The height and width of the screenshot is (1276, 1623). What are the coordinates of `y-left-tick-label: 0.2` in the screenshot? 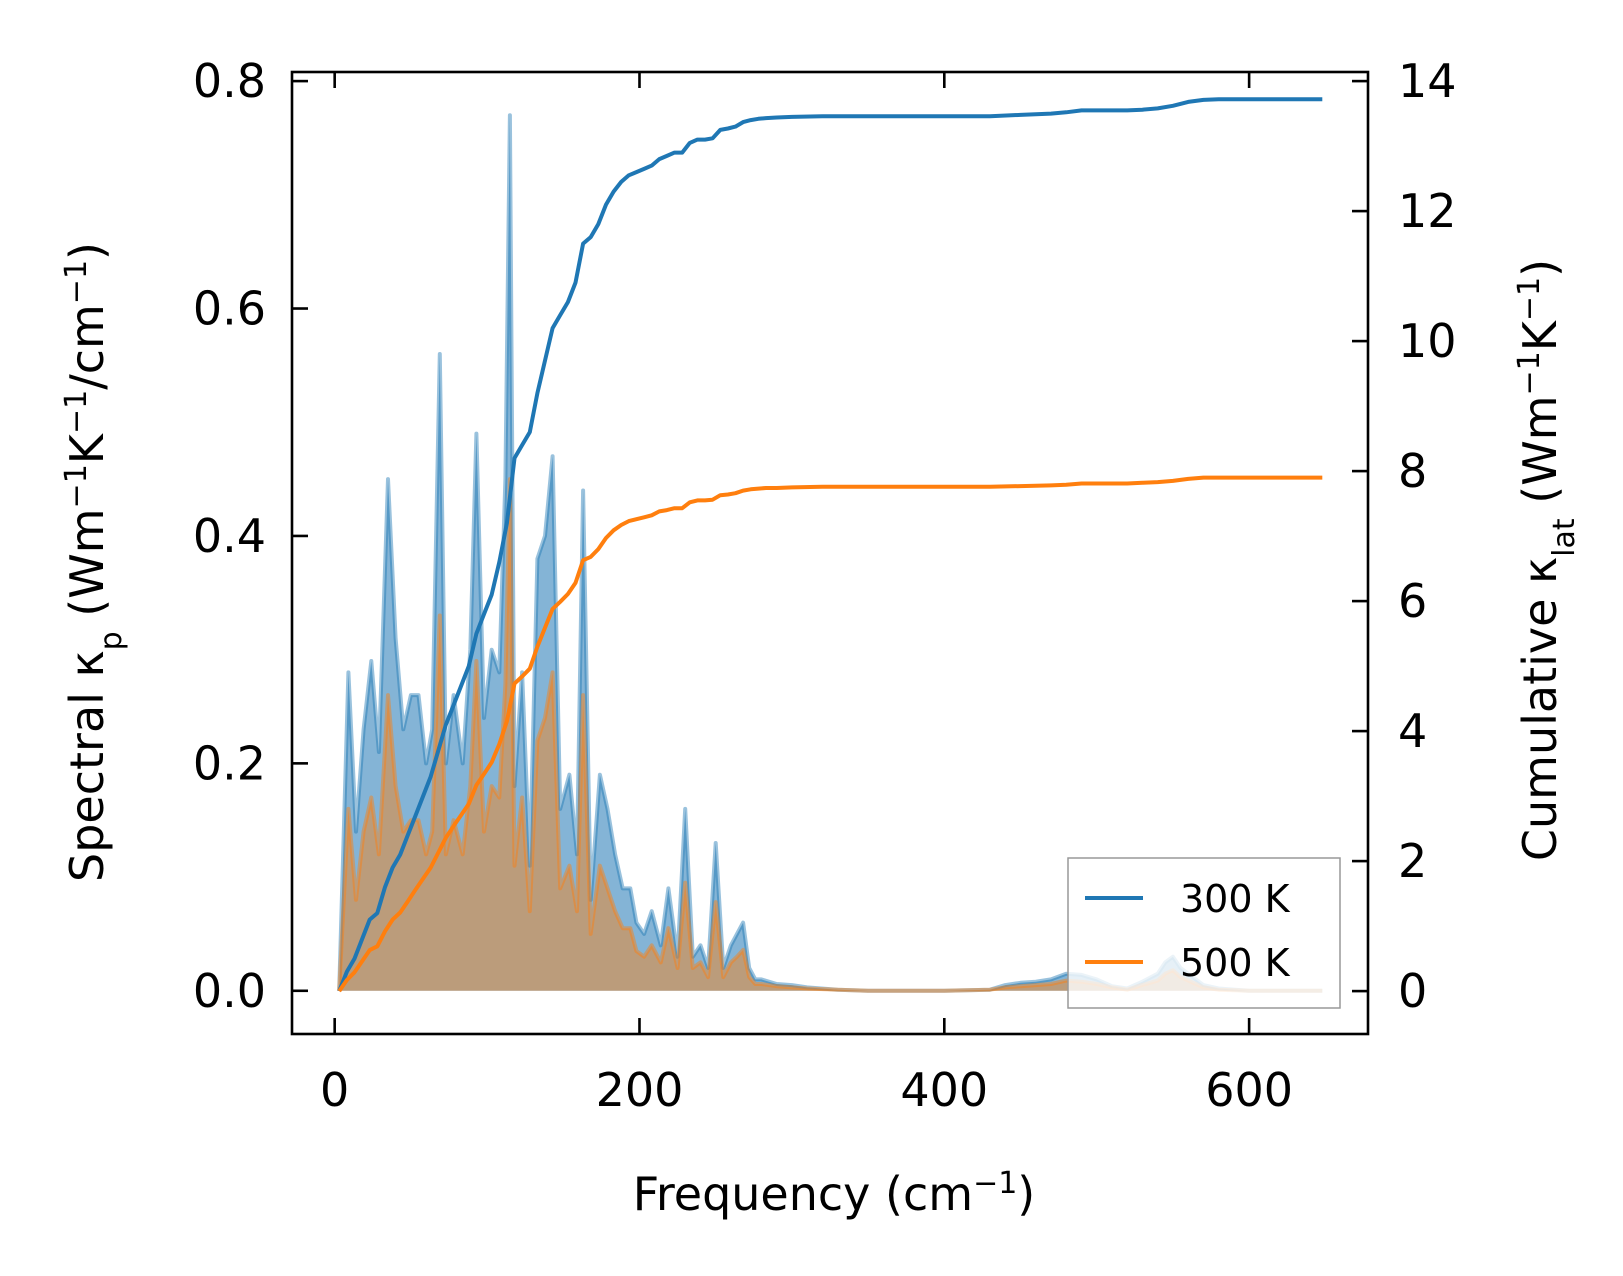 It's located at (229, 763).